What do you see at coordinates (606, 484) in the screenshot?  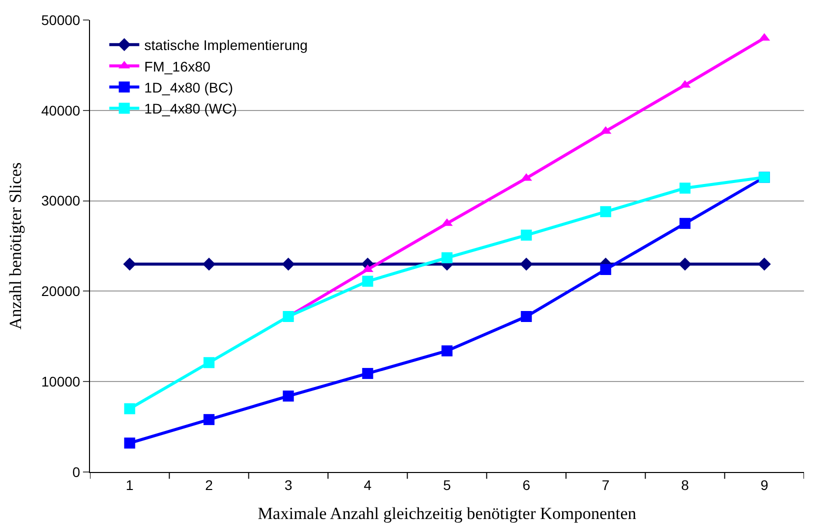 I see `x-tick-label: 7` at bounding box center [606, 484].